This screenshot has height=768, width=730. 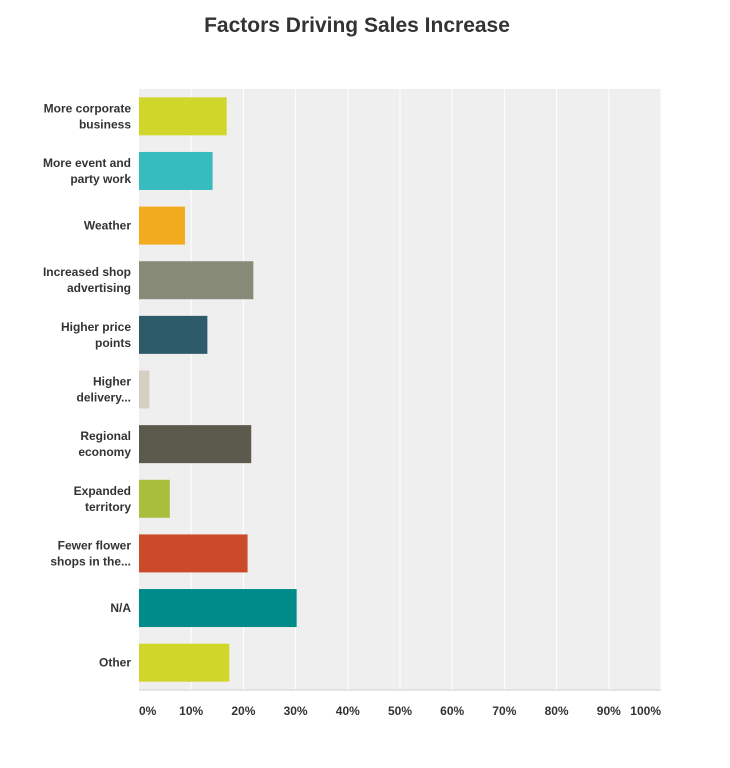 What do you see at coordinates (104, 452) in the screenshot?
I see `category-label-line: economy` at bounding box center [104, 452].